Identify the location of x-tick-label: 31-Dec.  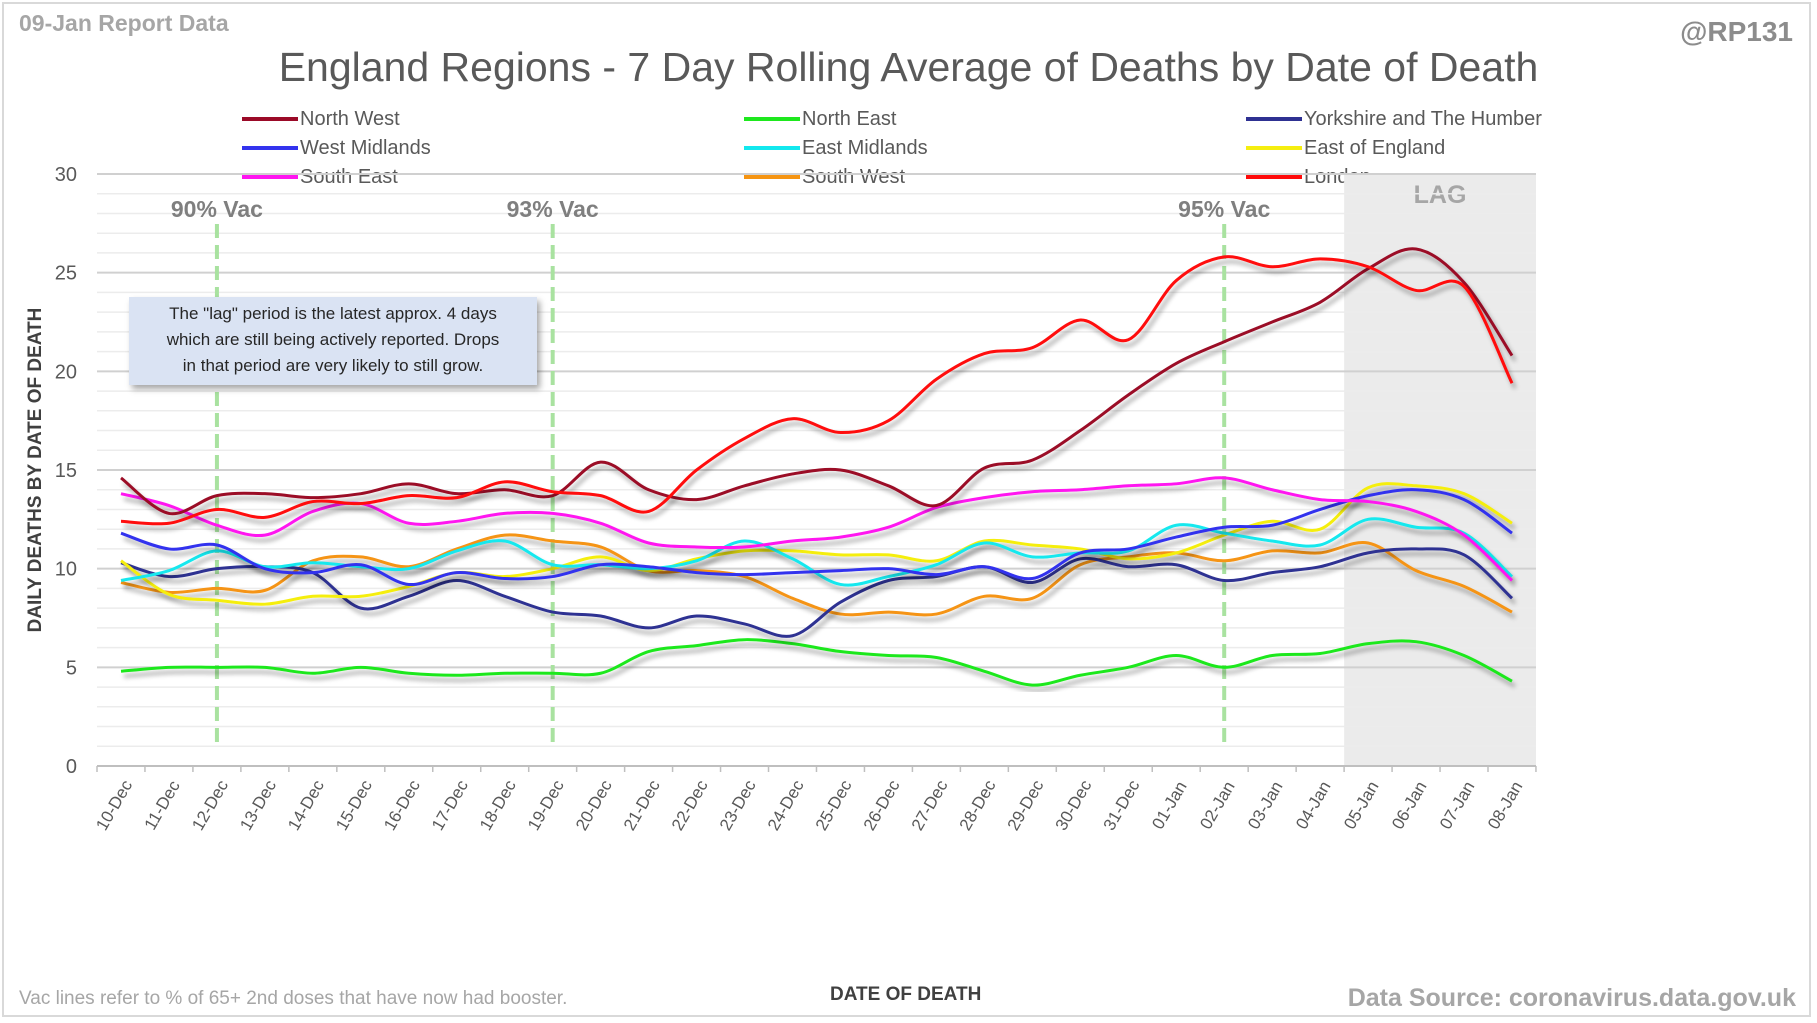
(1122, 804).